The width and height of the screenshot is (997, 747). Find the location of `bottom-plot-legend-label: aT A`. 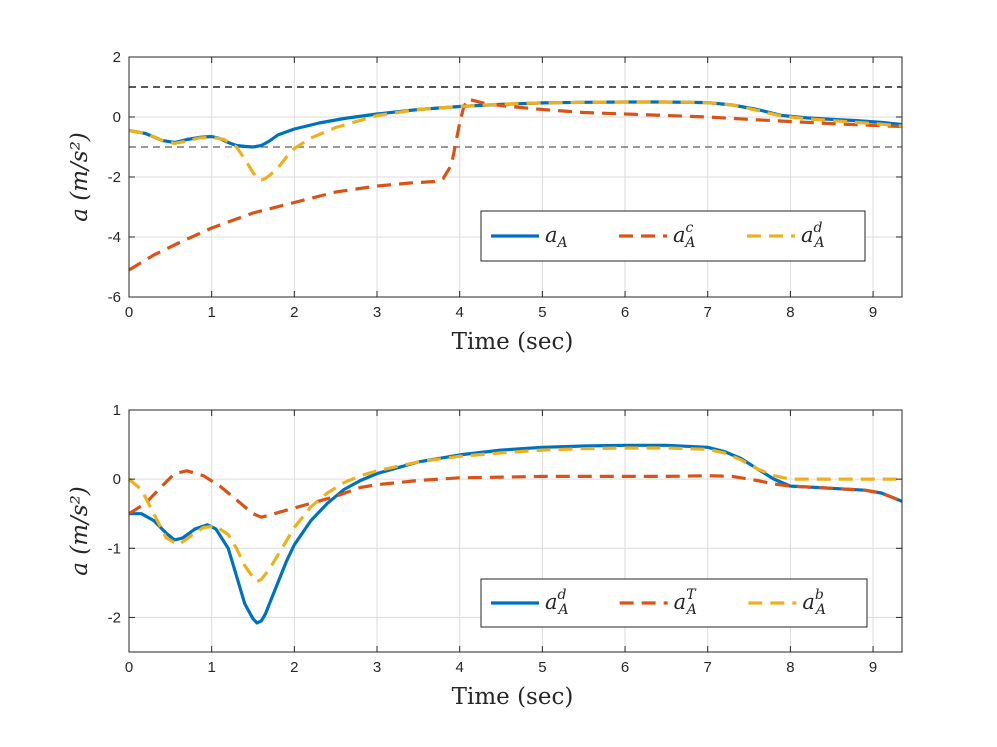

bottom-plot-legend-label: aT A is located at coordinates (686, 602).